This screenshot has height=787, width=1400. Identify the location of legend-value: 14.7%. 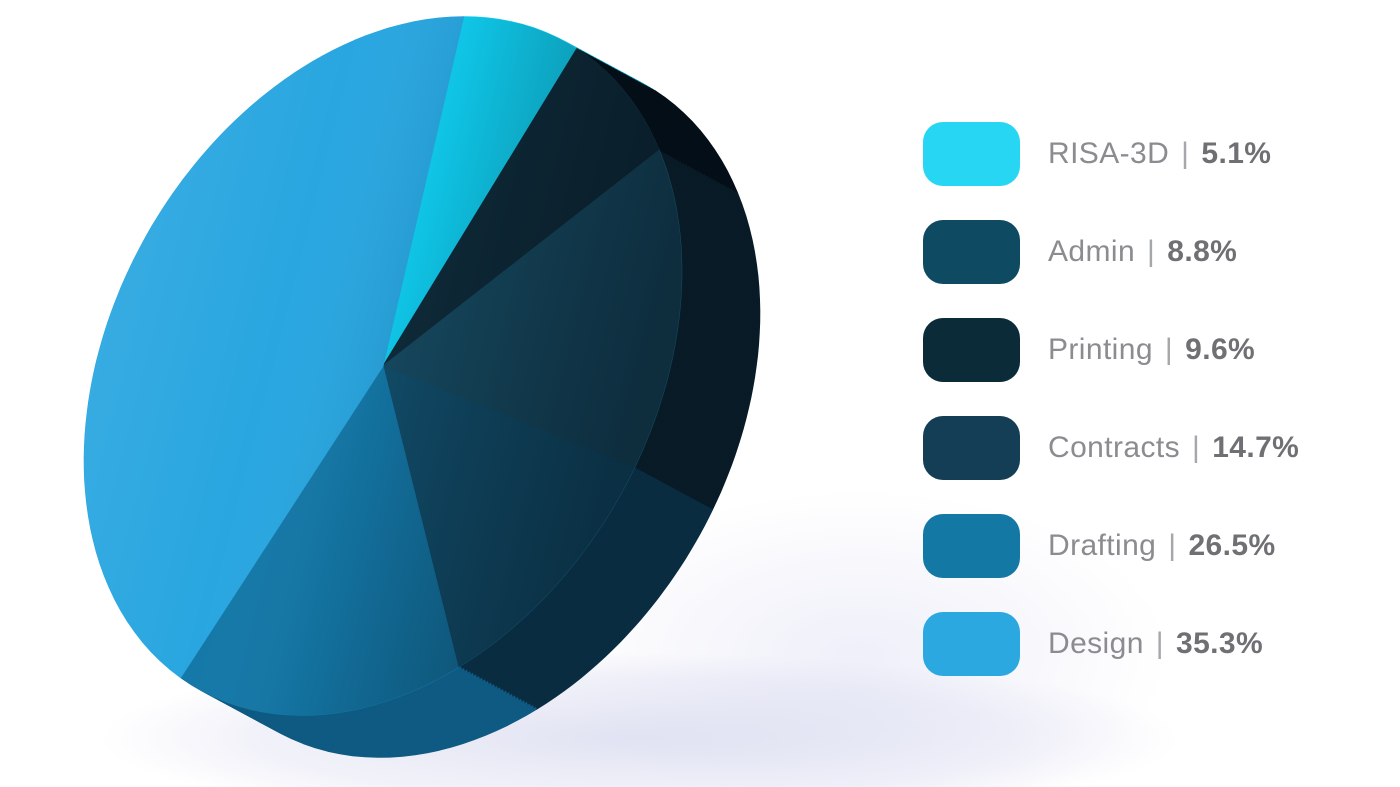
(1256, 447).